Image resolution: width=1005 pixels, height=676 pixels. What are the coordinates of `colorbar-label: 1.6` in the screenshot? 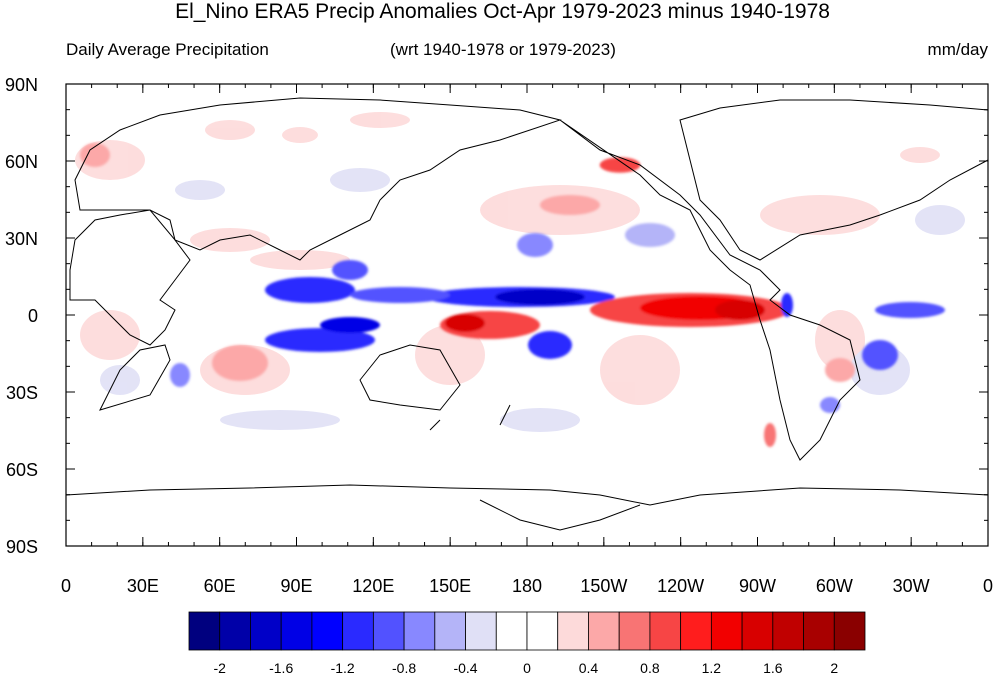 It's located at (773, 668).